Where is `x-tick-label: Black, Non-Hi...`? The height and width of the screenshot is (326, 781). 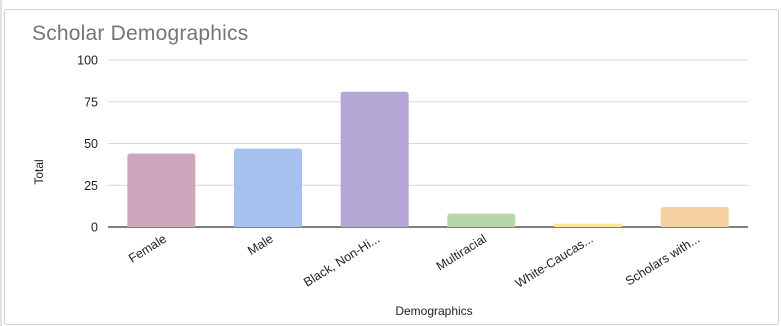
x-tick-label: Black, Non-Hi... is located at coordinates (341, 261).